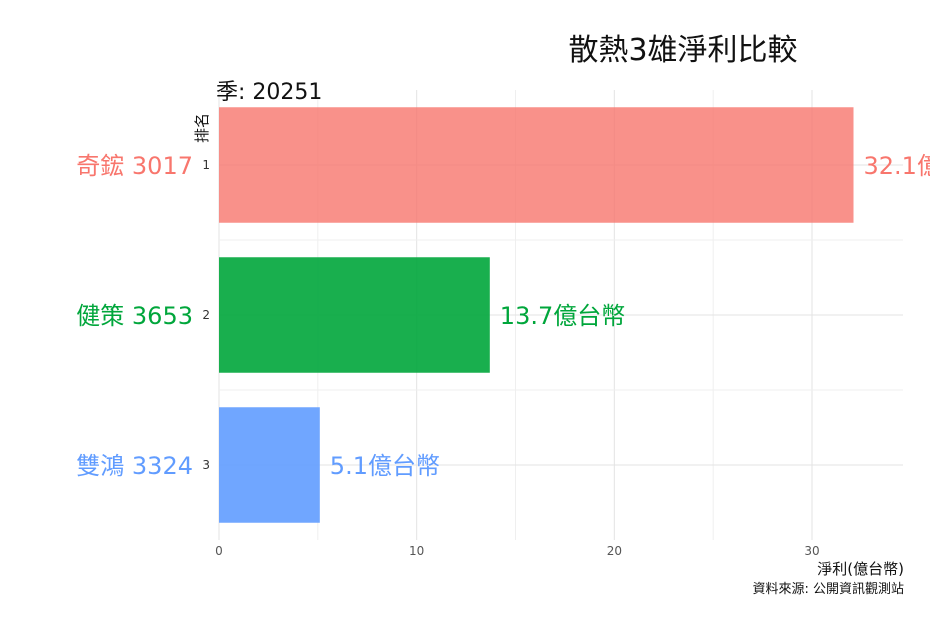  What do you see at coordinates (134, 466) in the screenshot?
I see `category-label: 雙鴻 3324` at bounding box center [134, 466].